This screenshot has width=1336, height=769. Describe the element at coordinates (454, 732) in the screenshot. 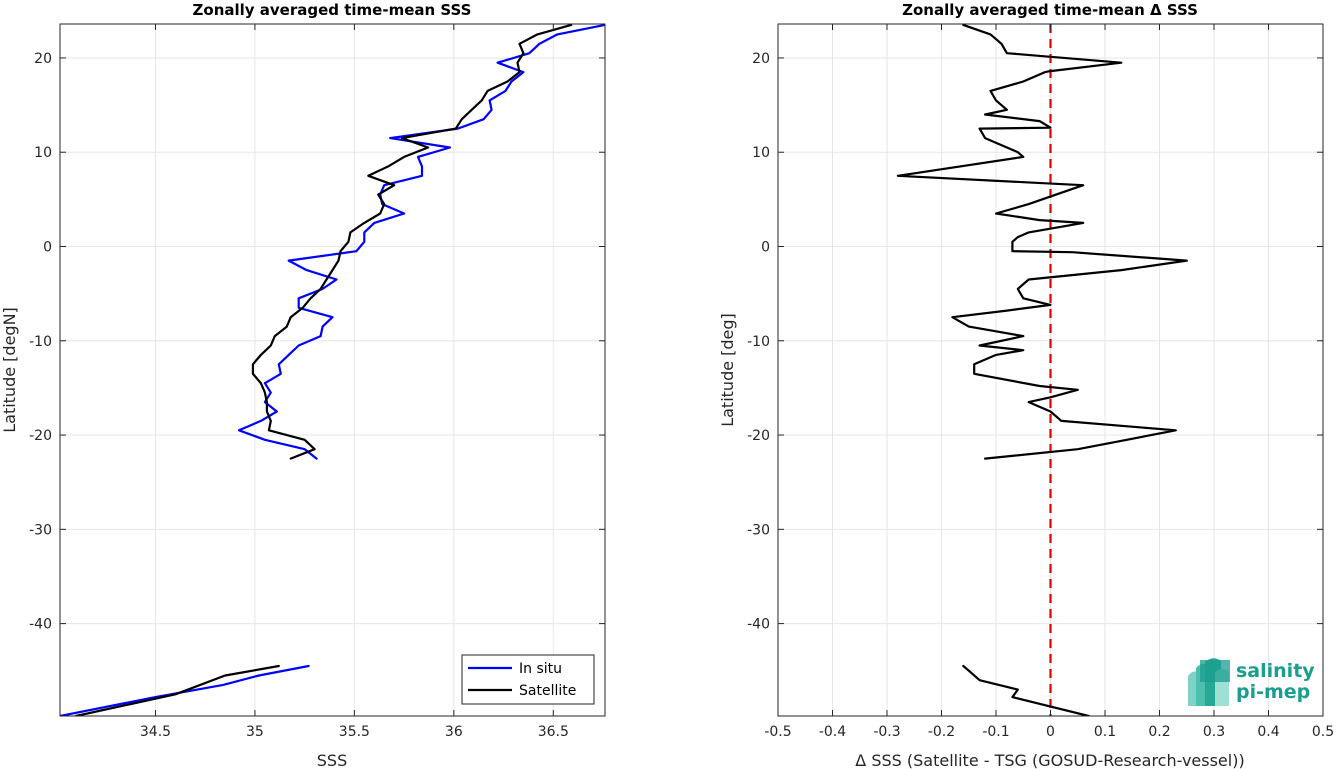

I see `sss-xtick-label: 36` at that location.